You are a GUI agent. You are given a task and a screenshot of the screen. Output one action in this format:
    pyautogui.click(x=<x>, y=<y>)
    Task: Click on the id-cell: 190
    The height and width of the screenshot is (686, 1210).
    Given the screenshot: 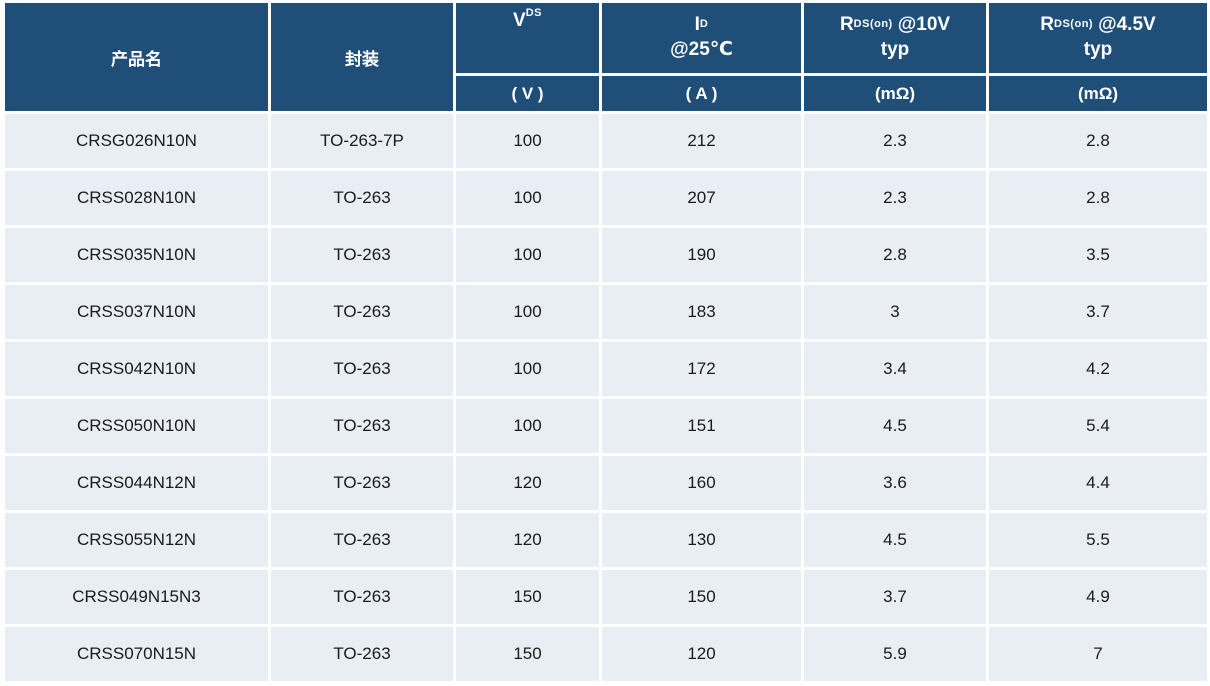 What is the action you would take?
    pyautogui.click(x=701, y=255)
    